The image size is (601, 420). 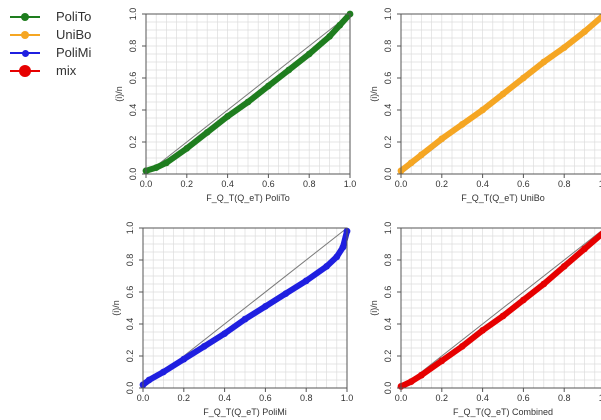 What do you see at coordinates (25, 17) in the screenshot?
I see `legend-marker-polito` at bounding box center [25, 17].